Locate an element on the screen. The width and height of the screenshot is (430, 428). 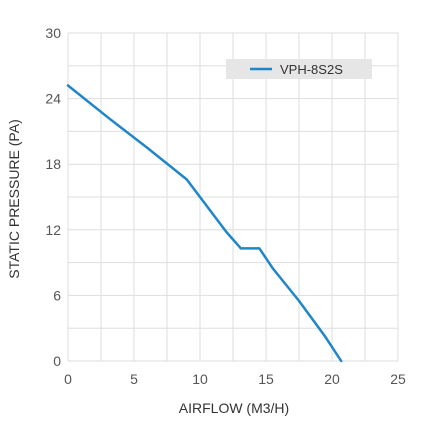
y-tick-label: 12 is located at coordinates (53, 230).